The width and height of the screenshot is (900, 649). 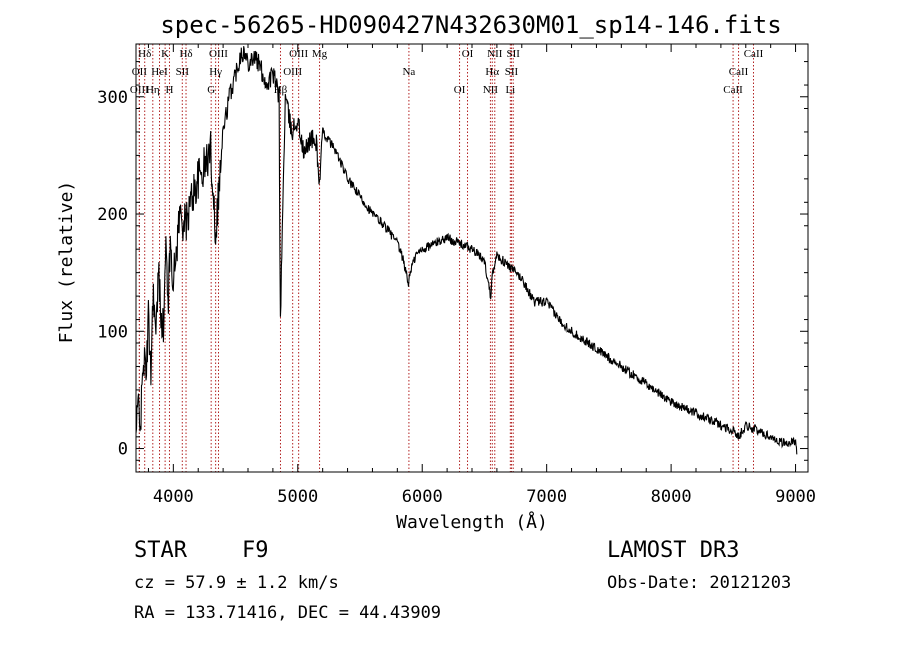 I want to click on redshift-text: cz = 57.9 ± 1.2 km/s, so click(x=236, y=583).